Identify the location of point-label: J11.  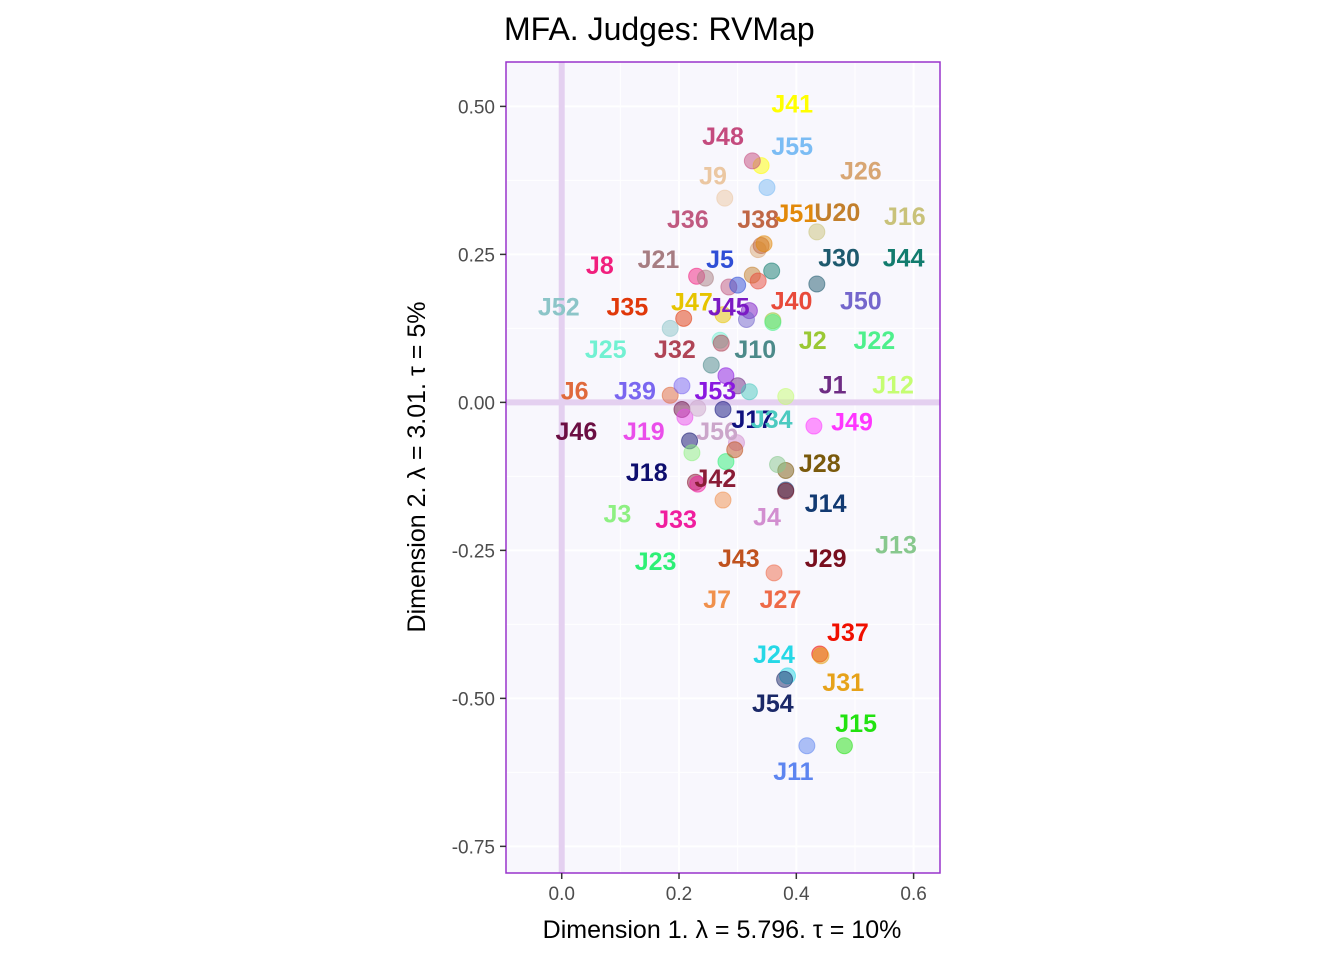
(793, 772).